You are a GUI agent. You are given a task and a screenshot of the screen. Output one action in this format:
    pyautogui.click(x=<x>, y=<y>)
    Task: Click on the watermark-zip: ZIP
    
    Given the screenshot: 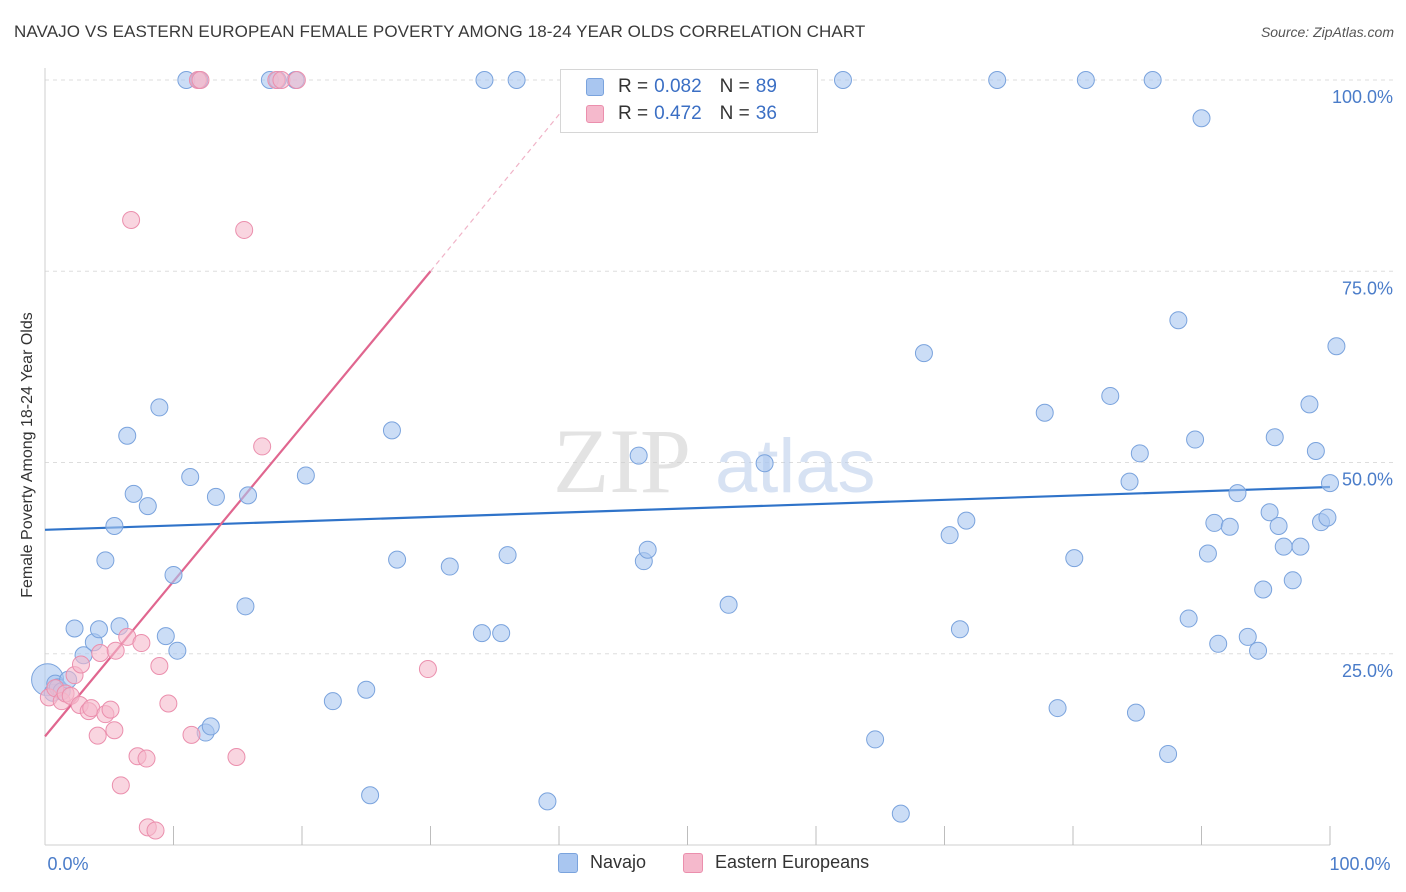 What is the action you would take?
    pyautogui.click(x=622, y=461)
    